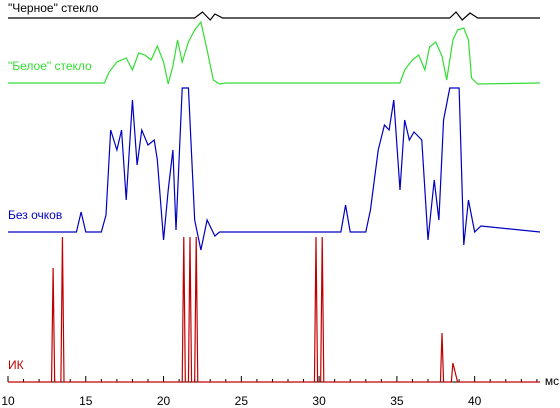 The width and height of the screenshot is (560, 408). What do you see at coordinates (8, 401) in the screenshot?
I see `x-tick-label: 10` at bounding box center [8, 401].